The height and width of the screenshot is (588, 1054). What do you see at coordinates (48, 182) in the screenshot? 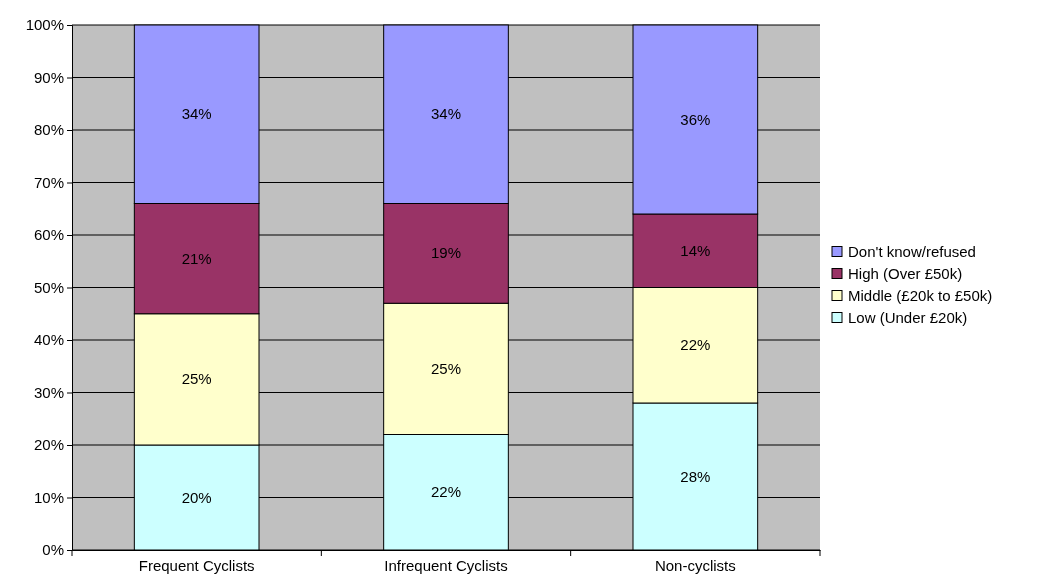
I see `y-tick-label: 70%` at bounding box center [48, 182].